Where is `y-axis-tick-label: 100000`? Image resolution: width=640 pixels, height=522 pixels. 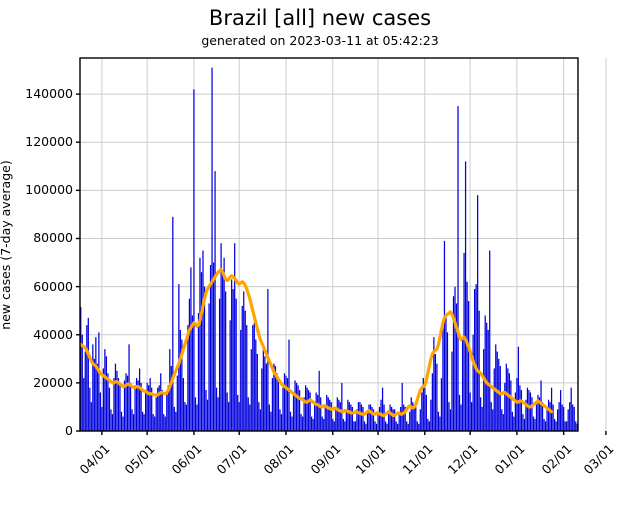
y-axis-tick-label: 100000 is located at coordinates (49, 190).